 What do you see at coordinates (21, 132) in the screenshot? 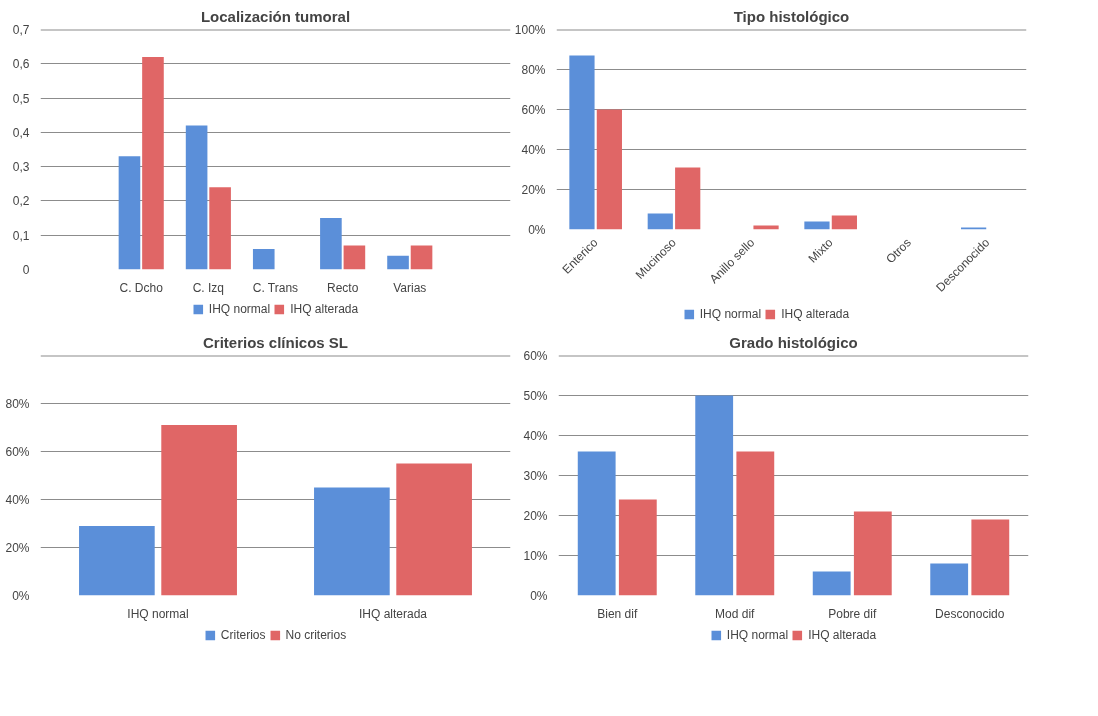
I see `y-tick-label: 0,4` at bounding box center [21, 132].